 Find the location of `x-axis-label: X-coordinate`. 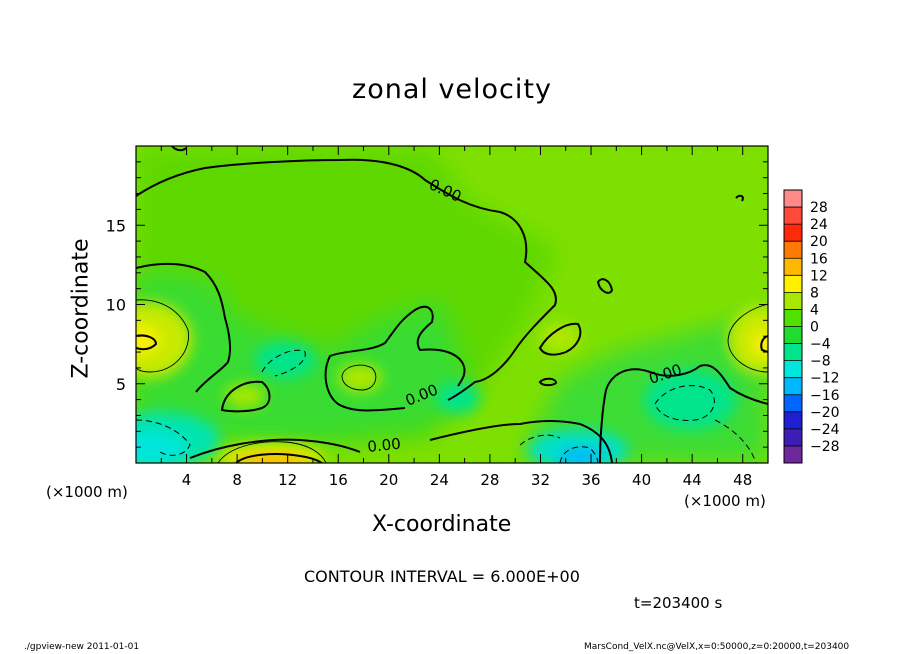

x-axis-label: X-coordinate is located at coordinates (442, 524).